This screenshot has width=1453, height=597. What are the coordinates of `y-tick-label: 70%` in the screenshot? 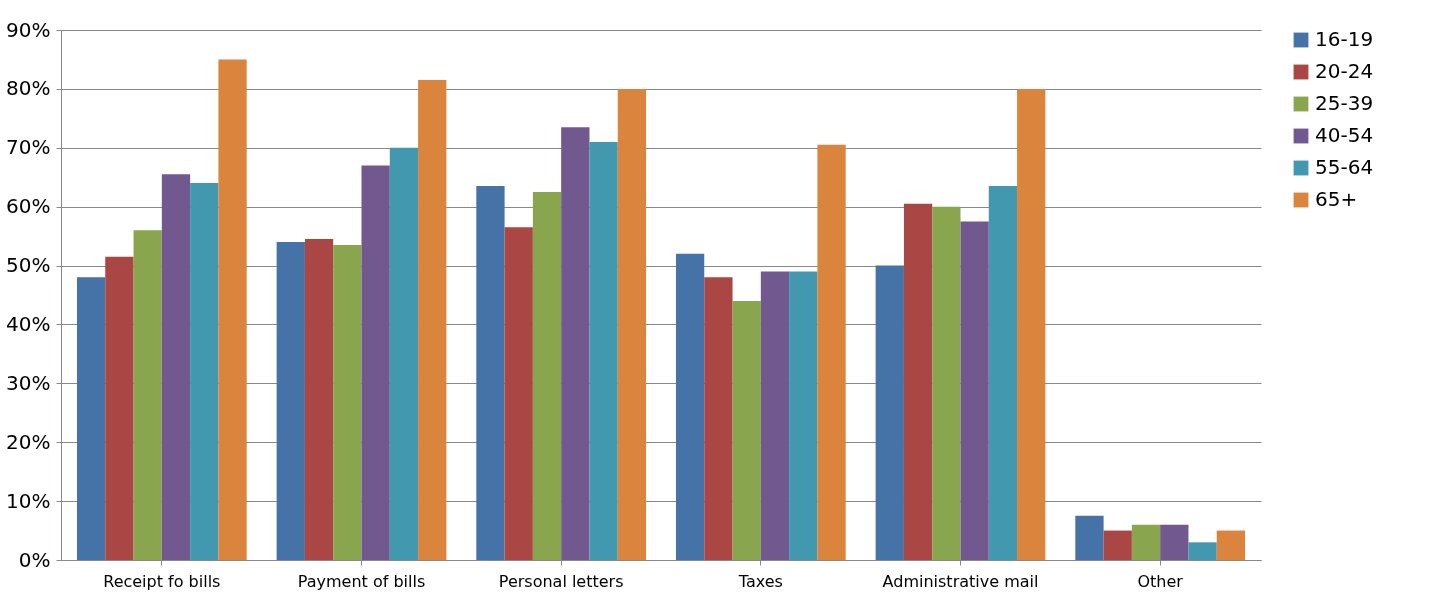 It's located at (28, 147).